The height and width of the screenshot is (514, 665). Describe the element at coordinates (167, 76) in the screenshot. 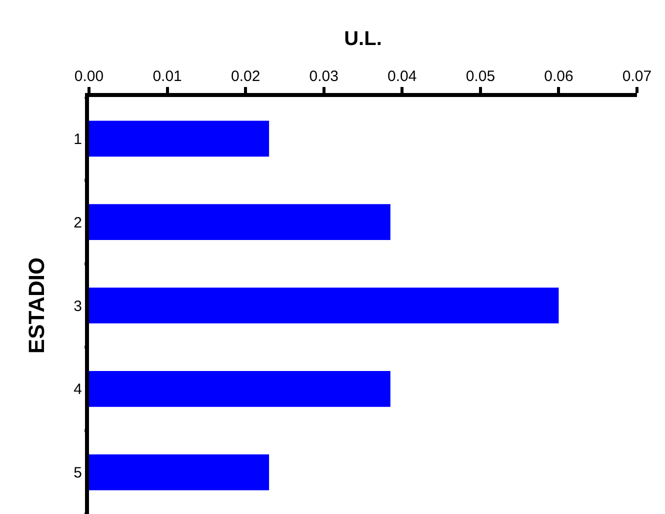

I see `x-tick-label: 0.01` at that location.